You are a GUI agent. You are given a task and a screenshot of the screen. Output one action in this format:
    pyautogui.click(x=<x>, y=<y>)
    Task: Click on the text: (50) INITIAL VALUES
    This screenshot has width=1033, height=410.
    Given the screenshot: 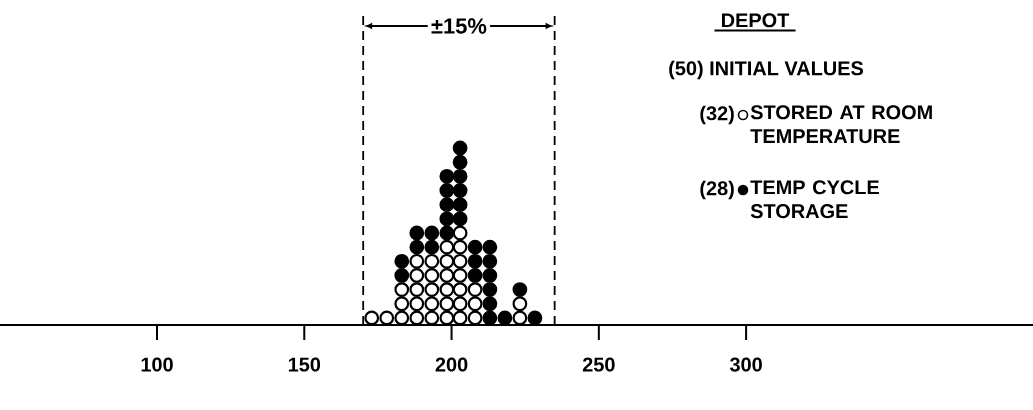 What is the action you would take?
    pyautogui.click(x=766, y=70)
    